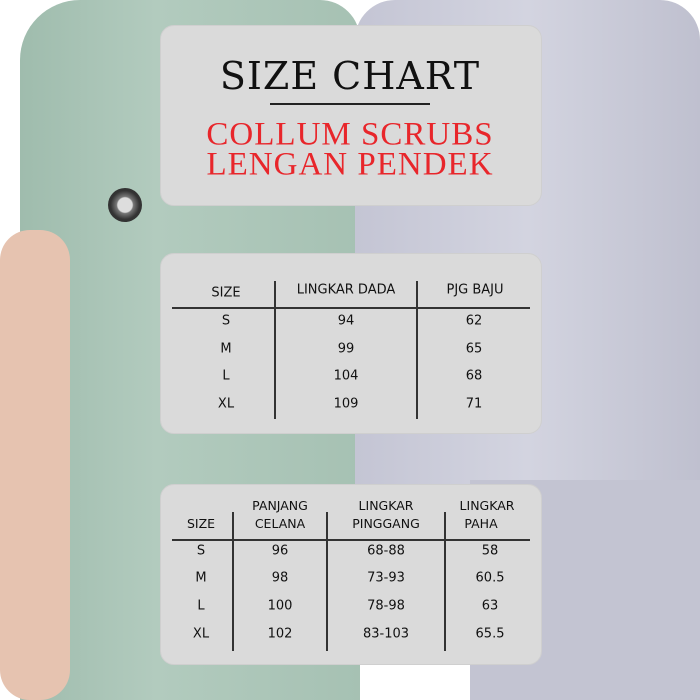 The width and height of the screenshot is (700, 700). I want to click on table-cell: 109, so click(346, 404).